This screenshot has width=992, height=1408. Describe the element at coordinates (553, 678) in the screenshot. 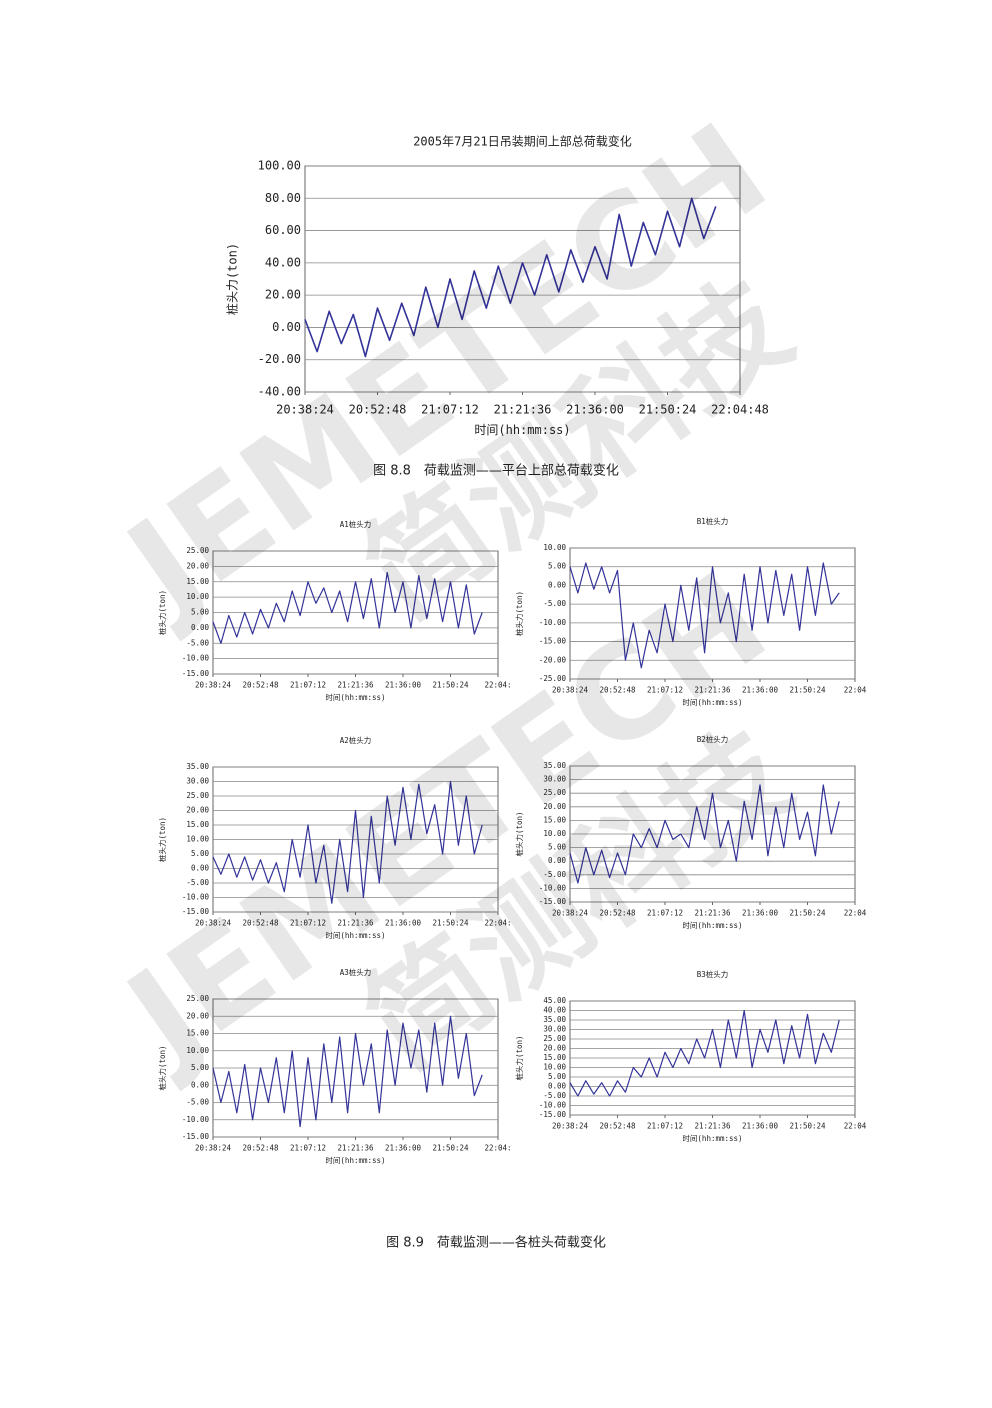

I see `y-tick-label: -25.00` at that location.